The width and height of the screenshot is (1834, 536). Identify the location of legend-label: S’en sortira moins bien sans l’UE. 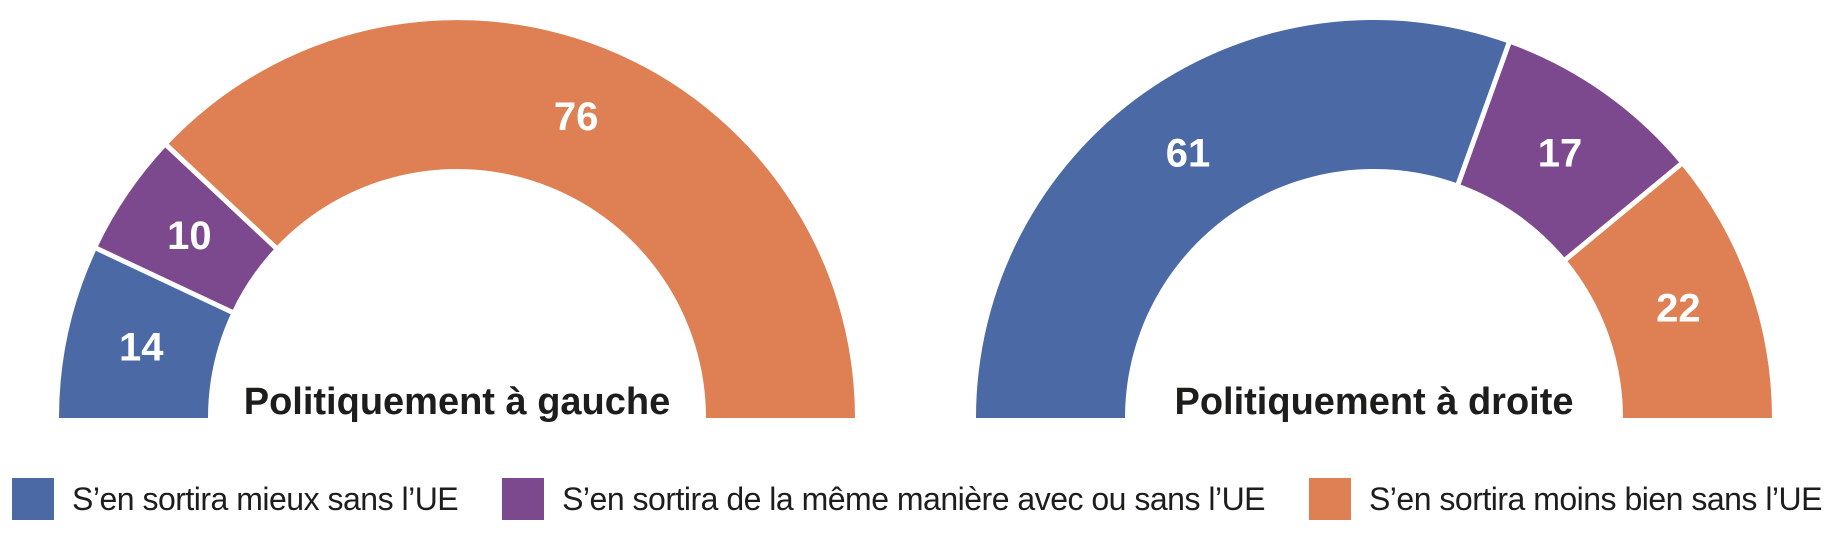
(1595, 498).